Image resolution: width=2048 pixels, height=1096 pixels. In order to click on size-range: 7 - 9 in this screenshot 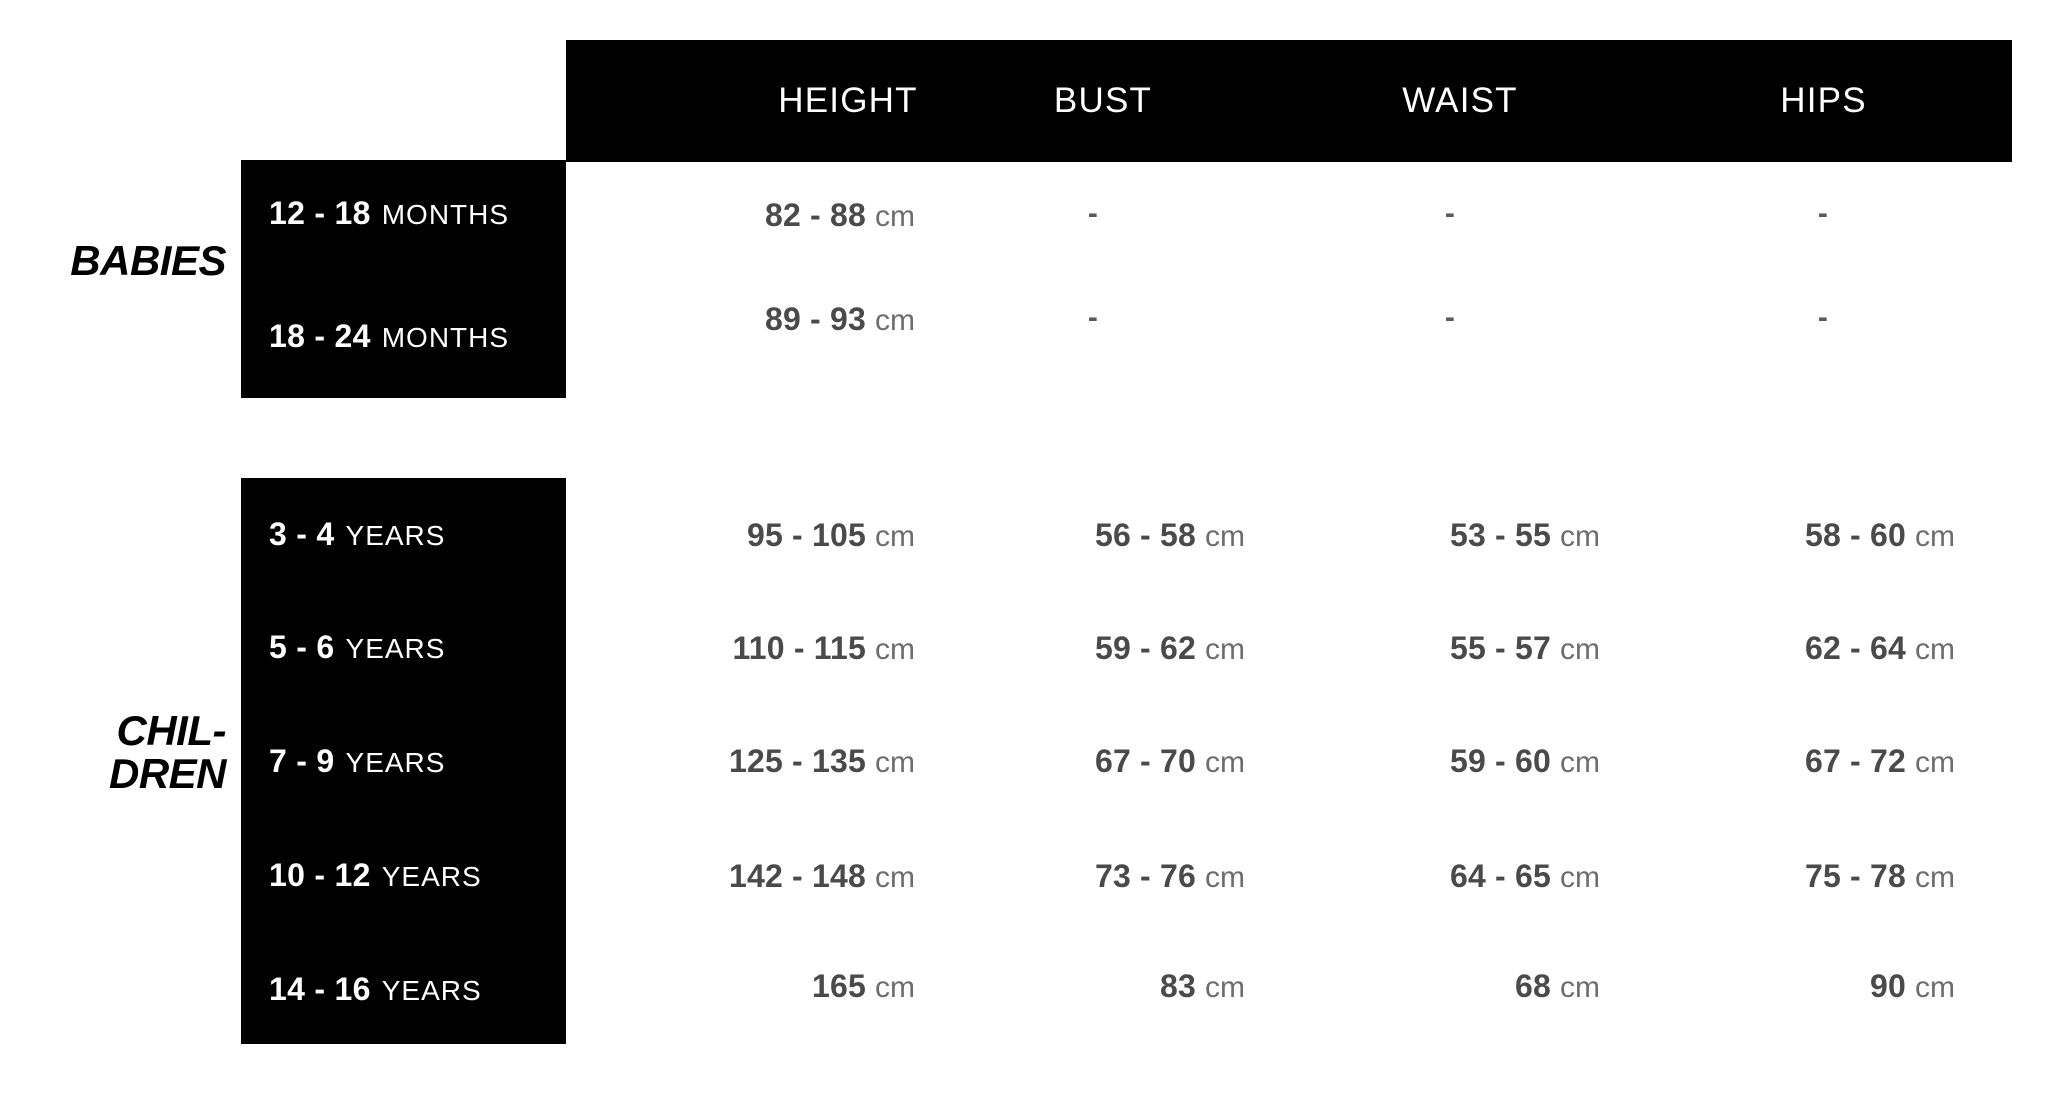, I will do `click(302, 761)`.